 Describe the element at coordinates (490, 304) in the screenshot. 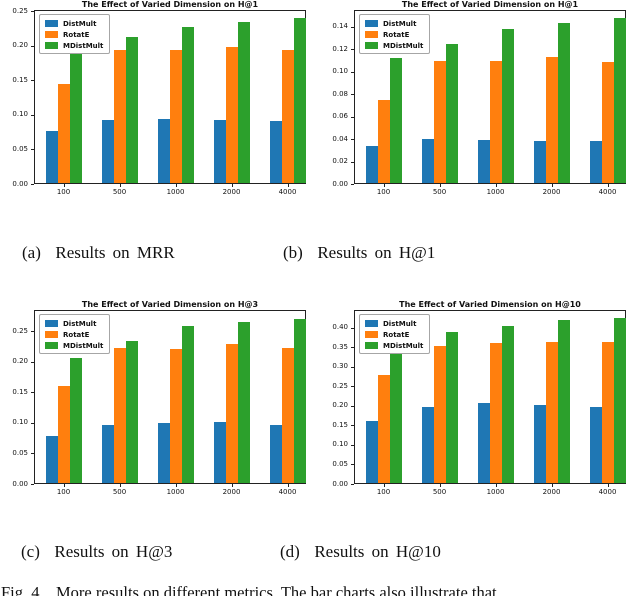

I see `chart-title: The Effect of Varied Dimension on H@10` at that location.